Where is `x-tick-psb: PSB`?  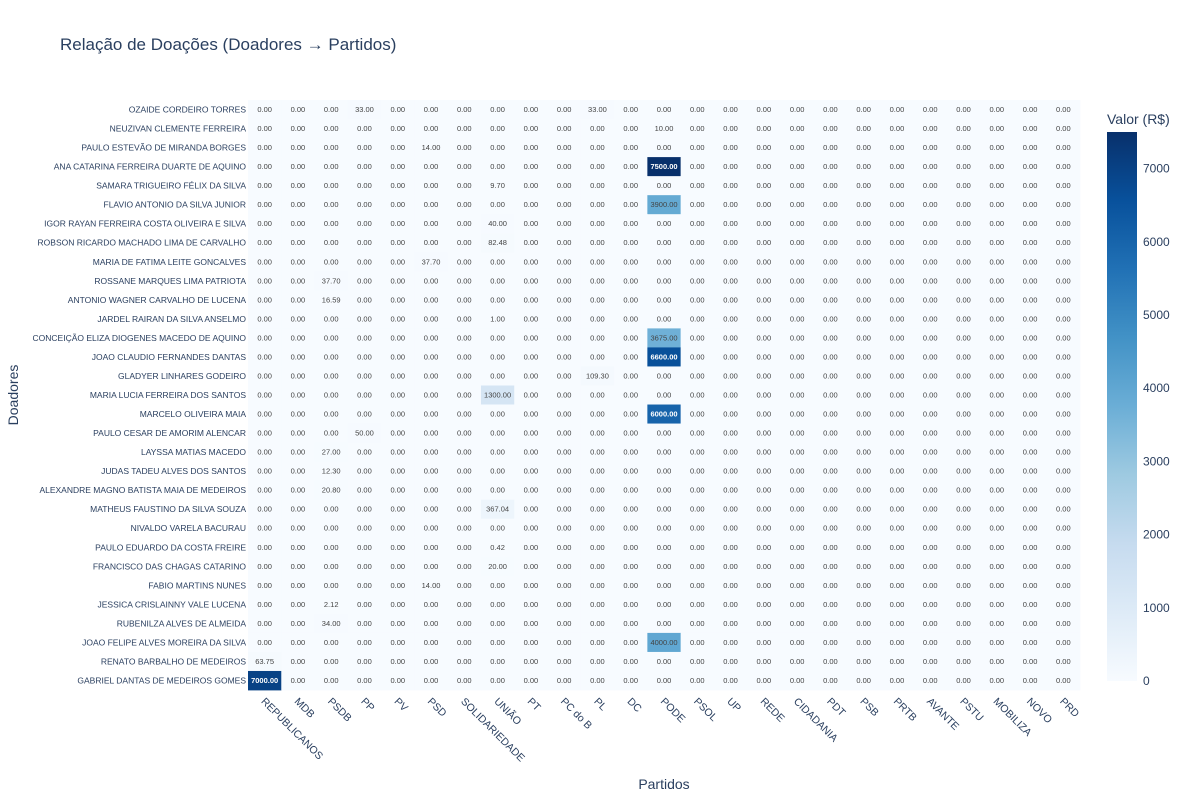
x-tick-psb: PSB is located at coordinates (869, 707).